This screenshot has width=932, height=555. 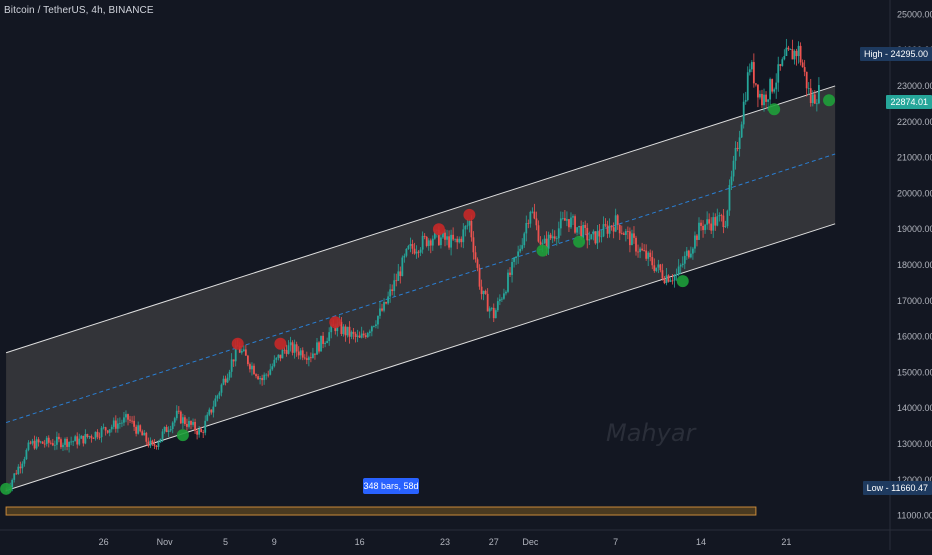 What do you see at coordinates (381, 511) in the screenshot?
I see `measure-range-bar` at bounding box center [381, 511].